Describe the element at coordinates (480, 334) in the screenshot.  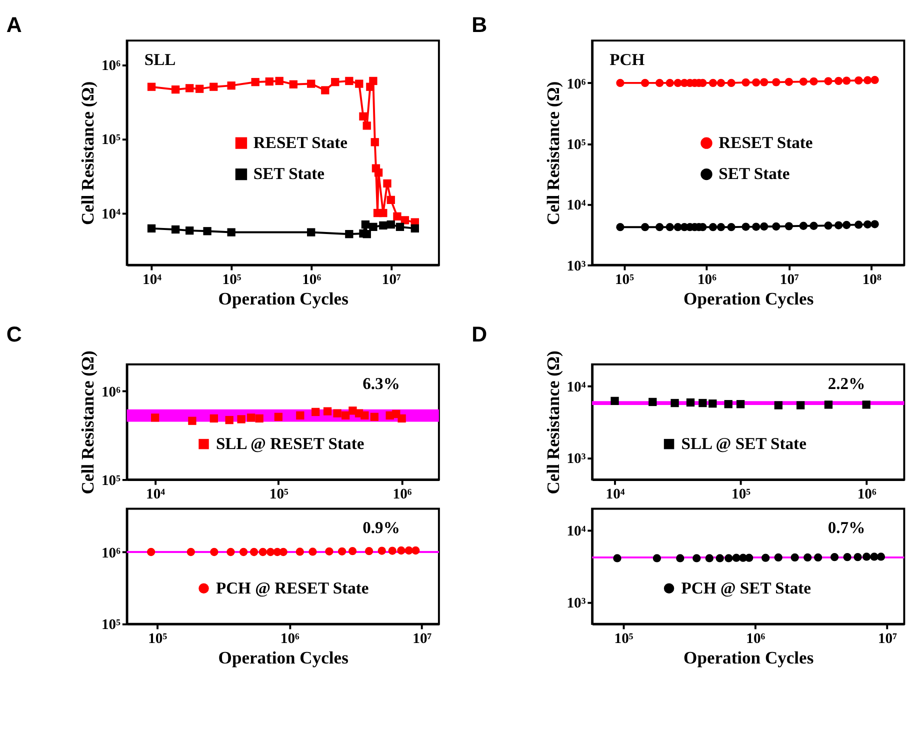
I see `chart-title: D` at that location.